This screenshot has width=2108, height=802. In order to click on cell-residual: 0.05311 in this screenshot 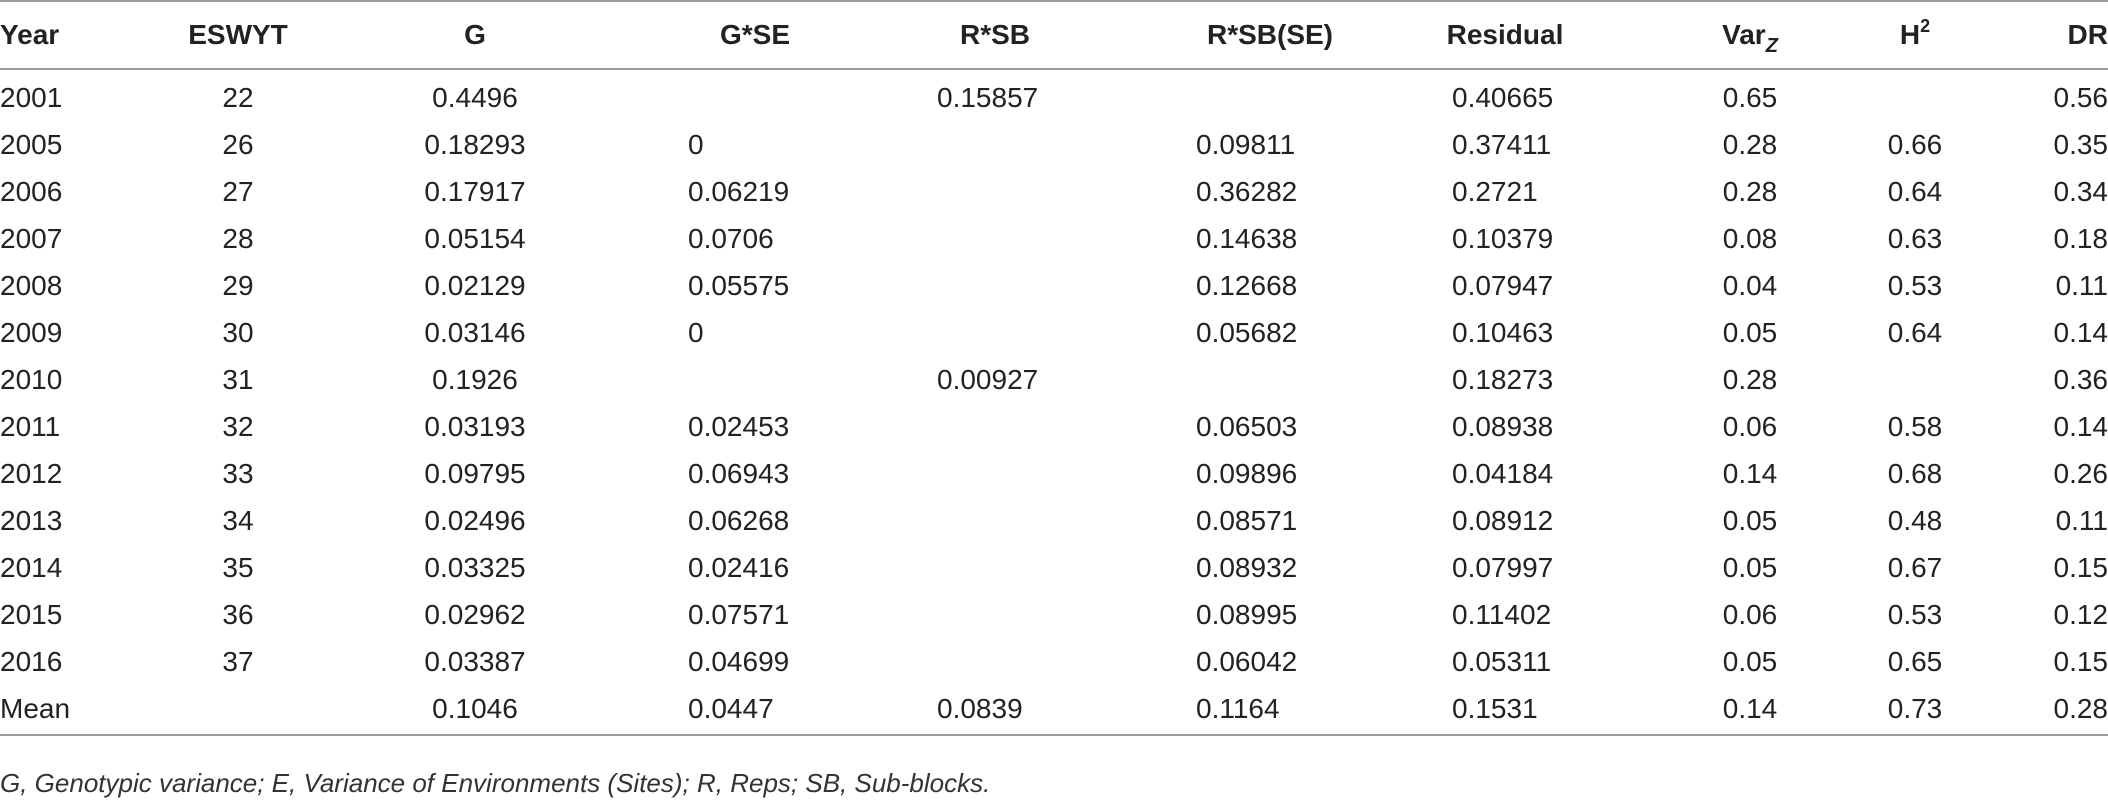, I will do `click(1502, 661)`.